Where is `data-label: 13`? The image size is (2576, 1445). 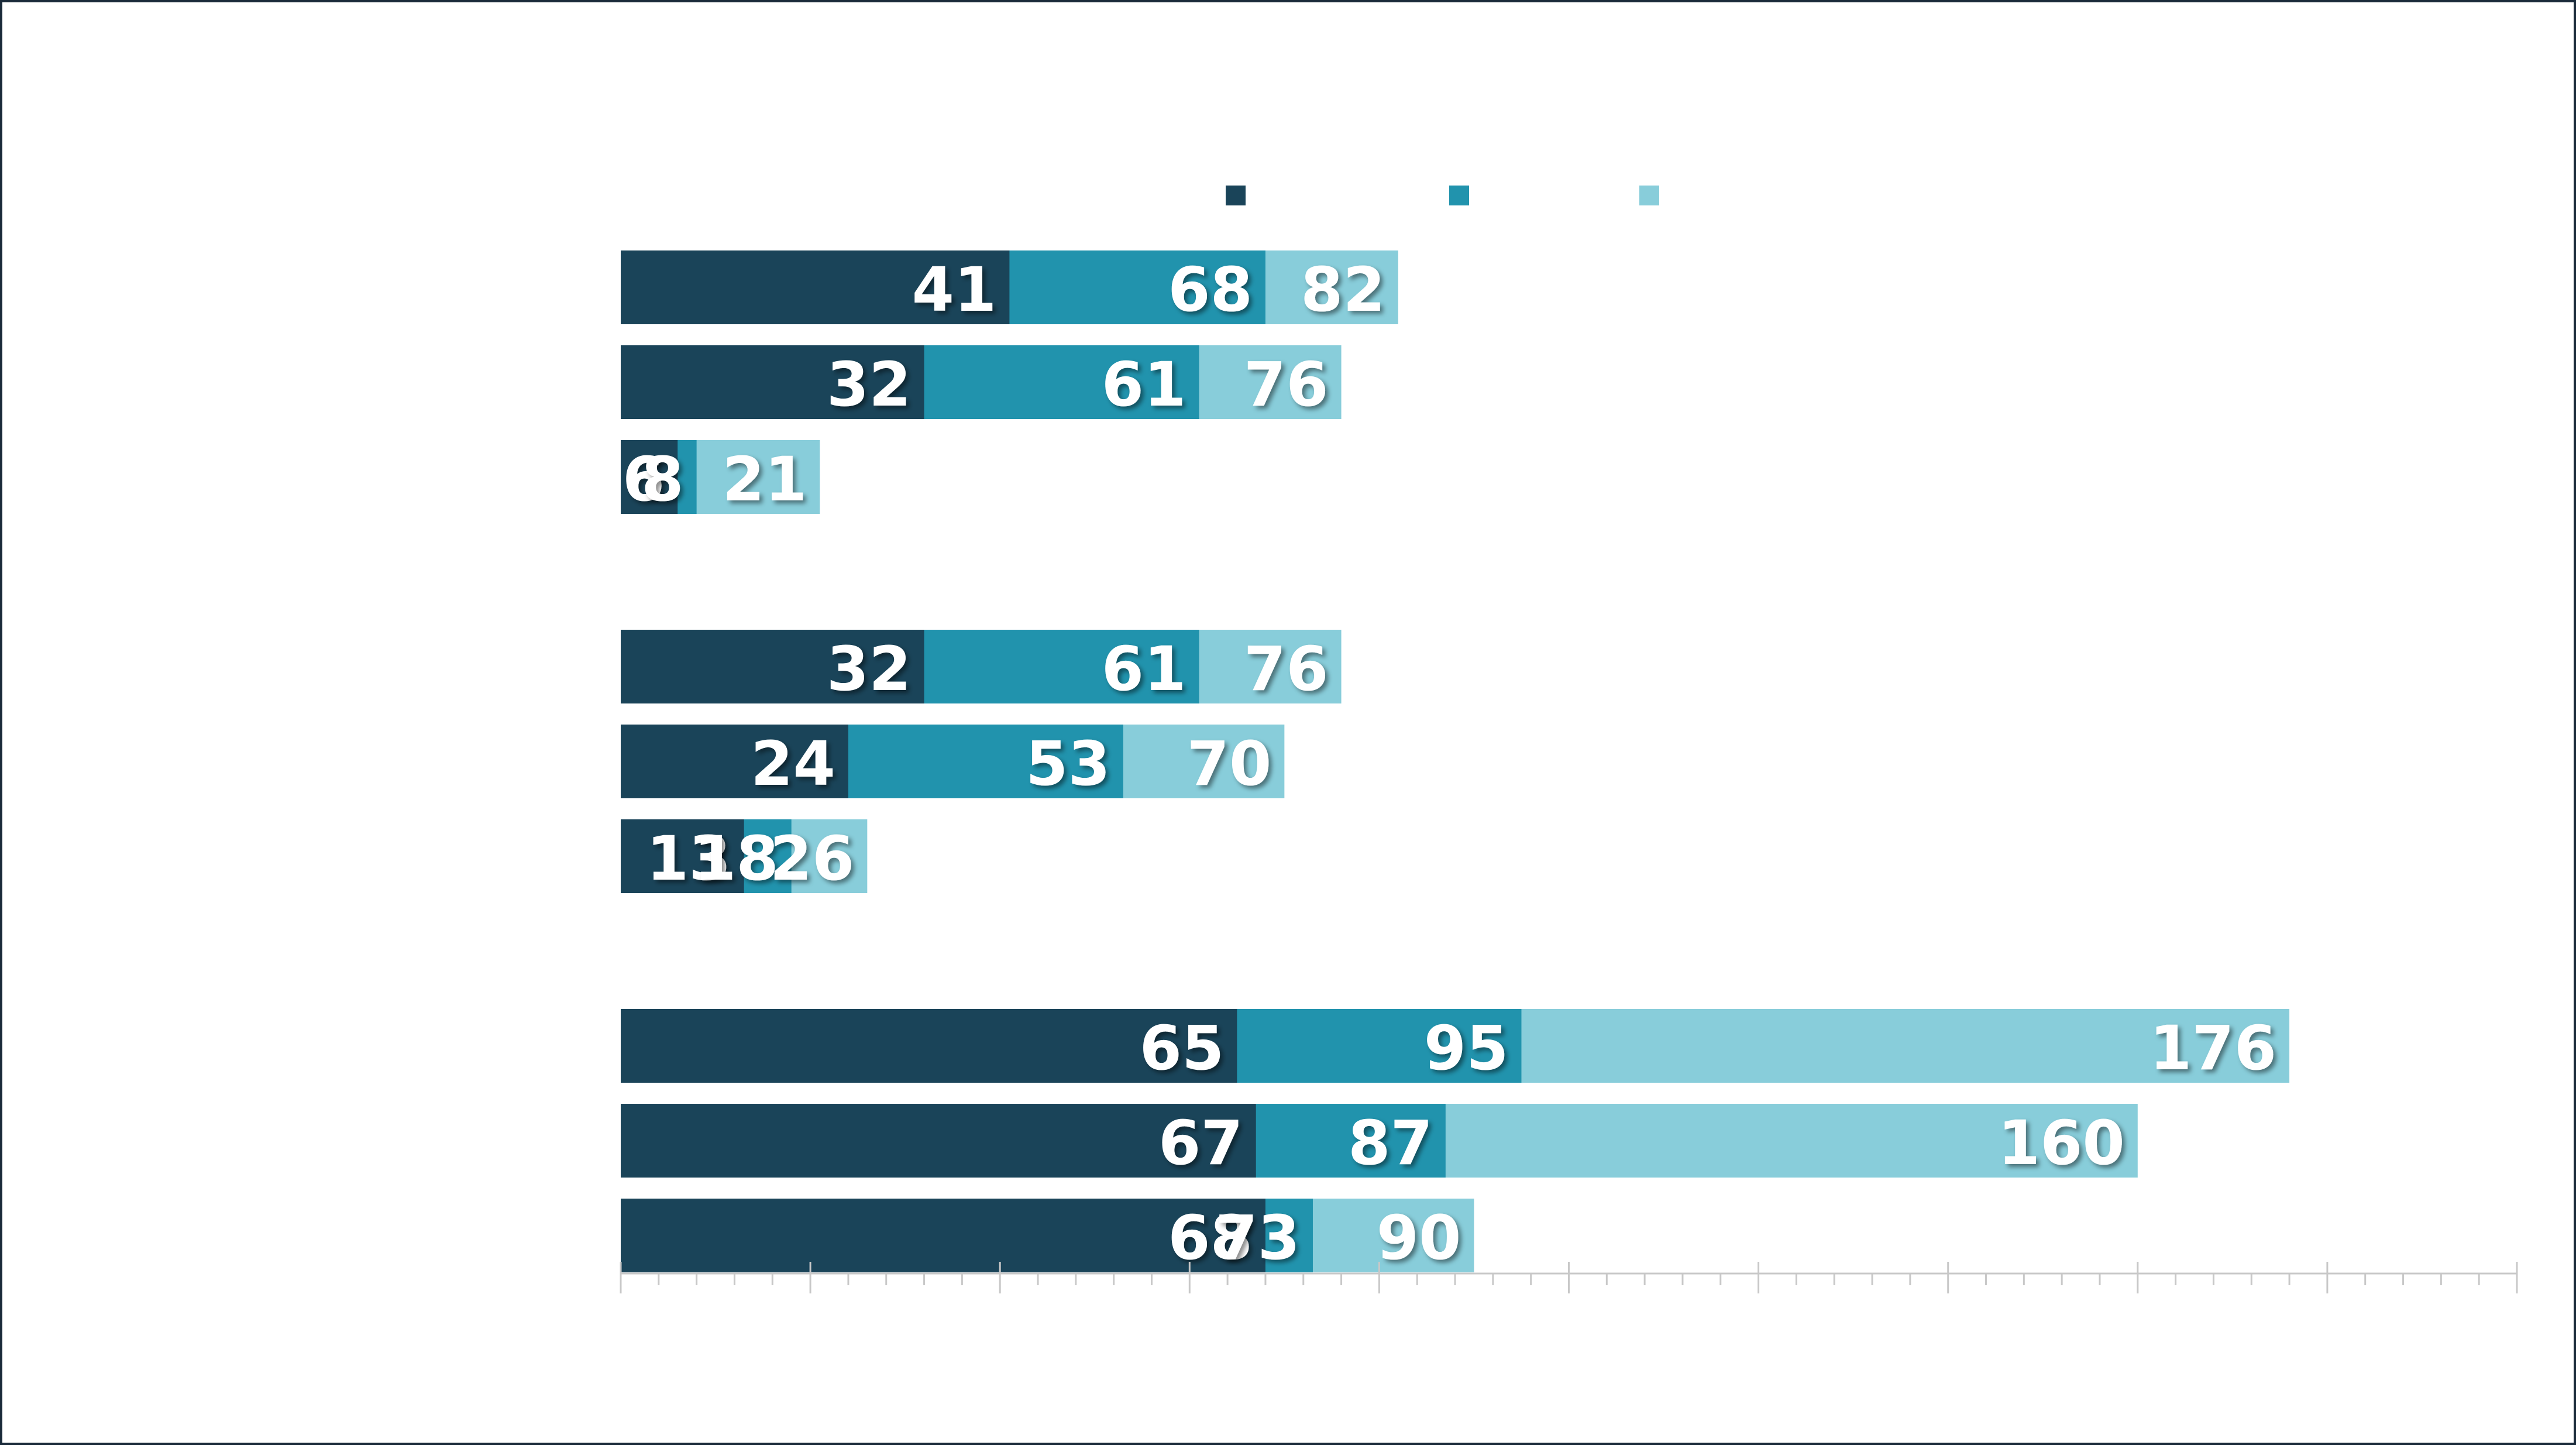
data-label: 13 is located at coordinates (689, 858).